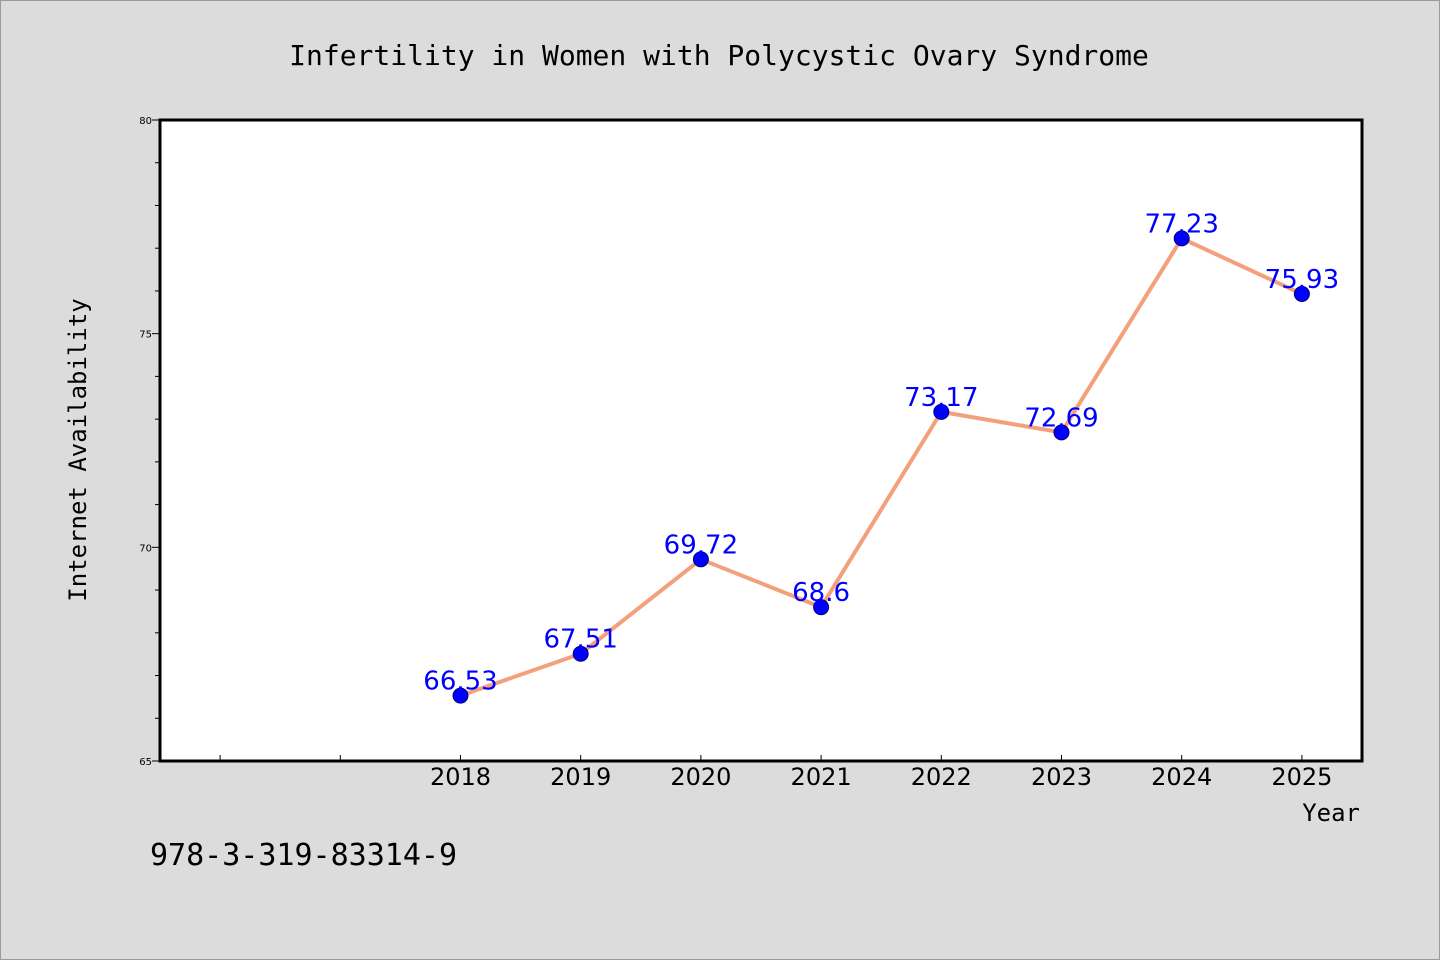  I want to click on x-tick-label: 2018, so click(460, 777).